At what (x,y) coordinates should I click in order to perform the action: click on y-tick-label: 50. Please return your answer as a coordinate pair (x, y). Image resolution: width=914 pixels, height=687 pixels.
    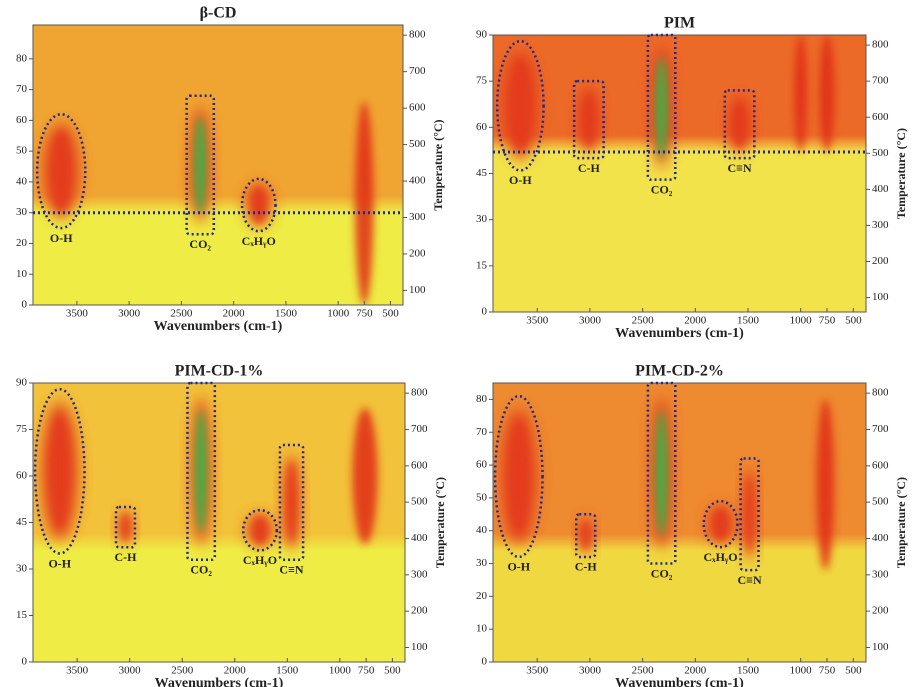
    Looking at the image, I should click on (482, 497).